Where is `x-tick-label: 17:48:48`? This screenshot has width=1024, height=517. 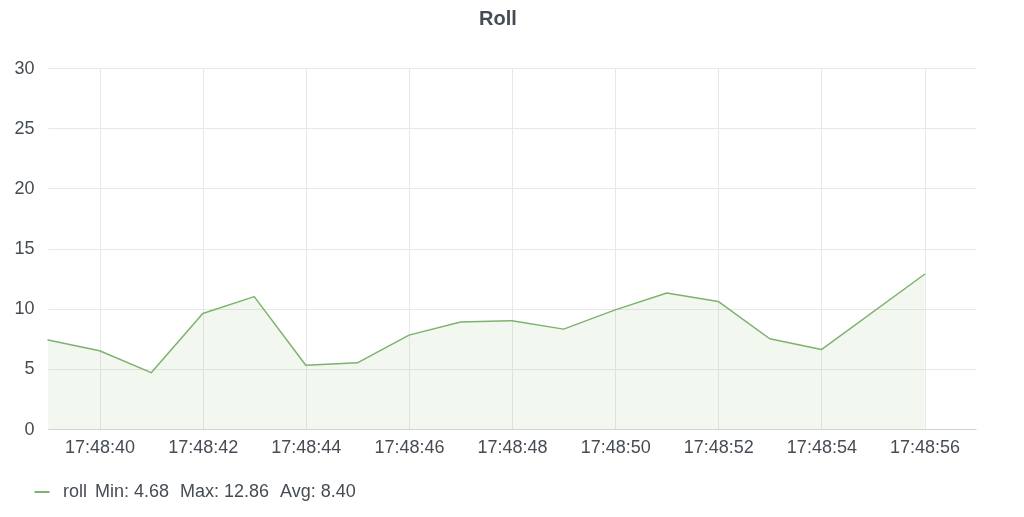
x-tick-label: 17:48:48 is located at coordinates (512, 446).